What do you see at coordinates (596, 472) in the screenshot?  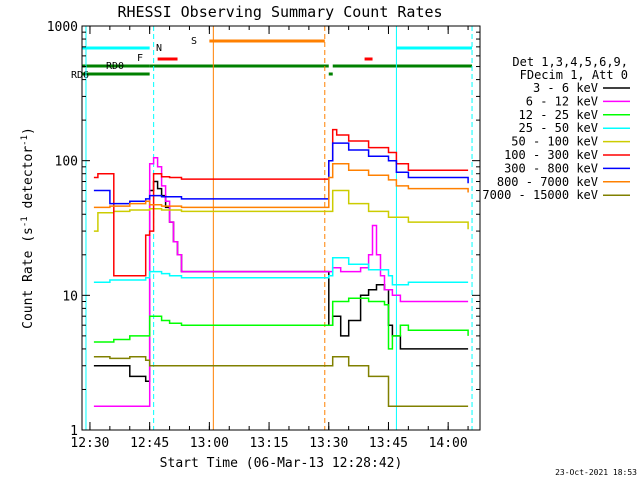 I see `footer-date: 23-Oct-2021 18:53` at bounding box center [596, 472].